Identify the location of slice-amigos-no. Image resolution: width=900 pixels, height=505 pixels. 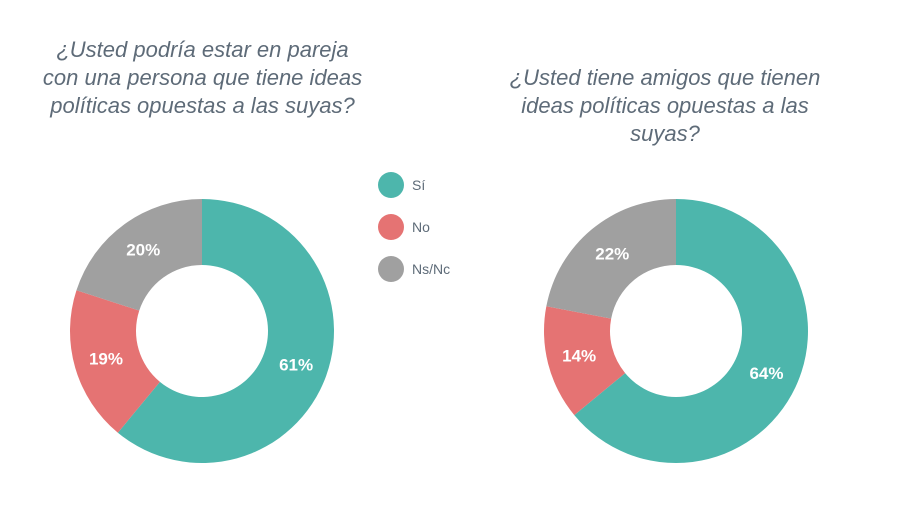
(584, 361).